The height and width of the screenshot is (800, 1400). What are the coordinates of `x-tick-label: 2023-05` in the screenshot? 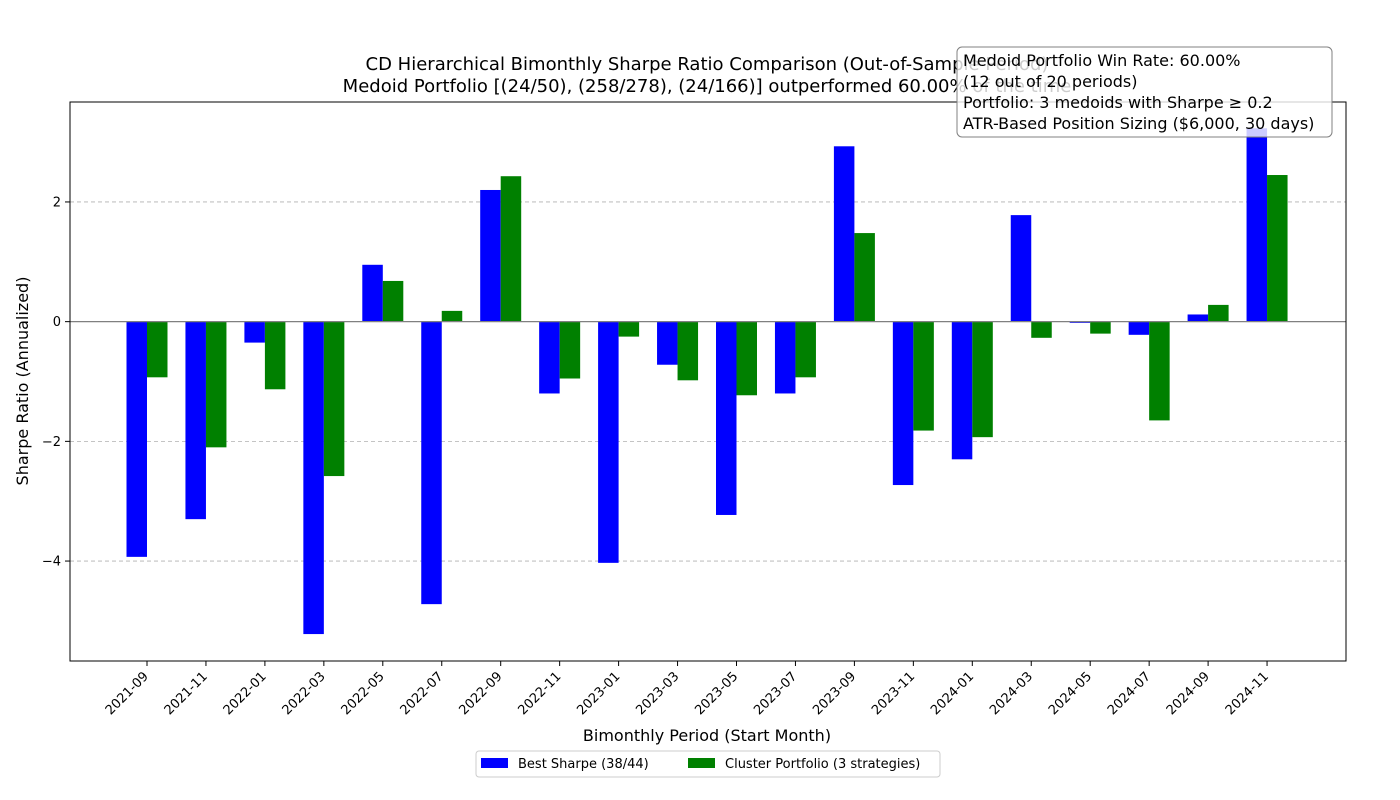 It's located at (716, 693).